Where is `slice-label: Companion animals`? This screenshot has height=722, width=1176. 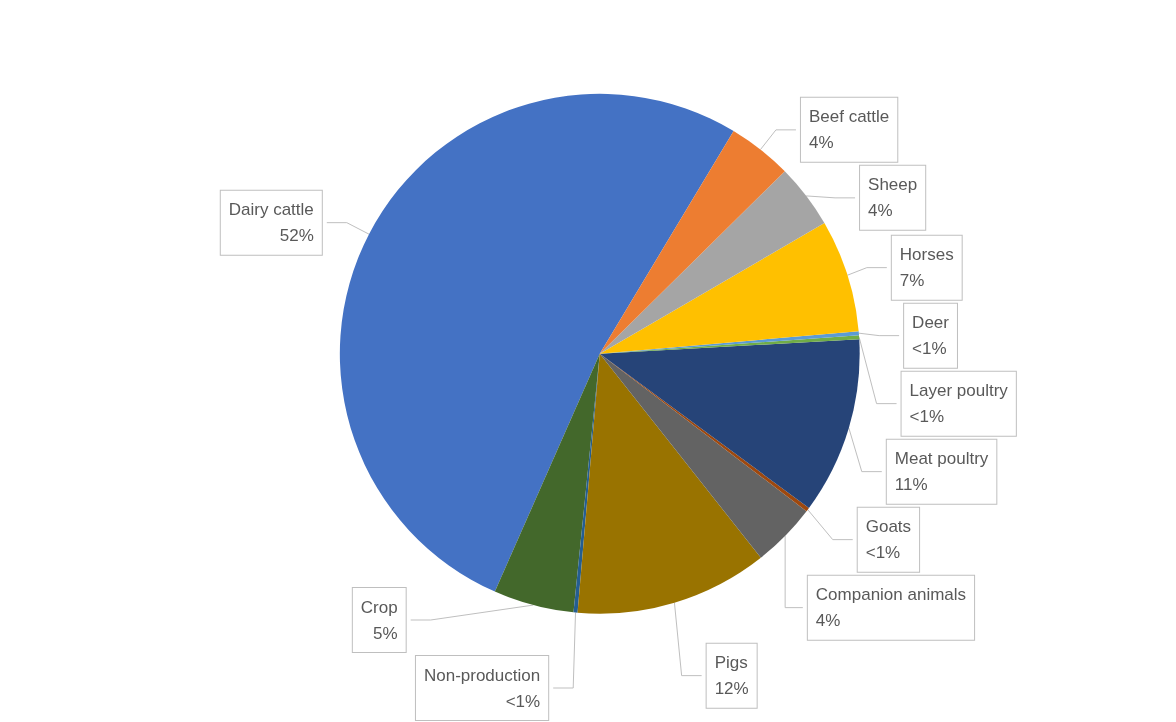 slice-label: Companion animals is located at coordinates (891, 595).